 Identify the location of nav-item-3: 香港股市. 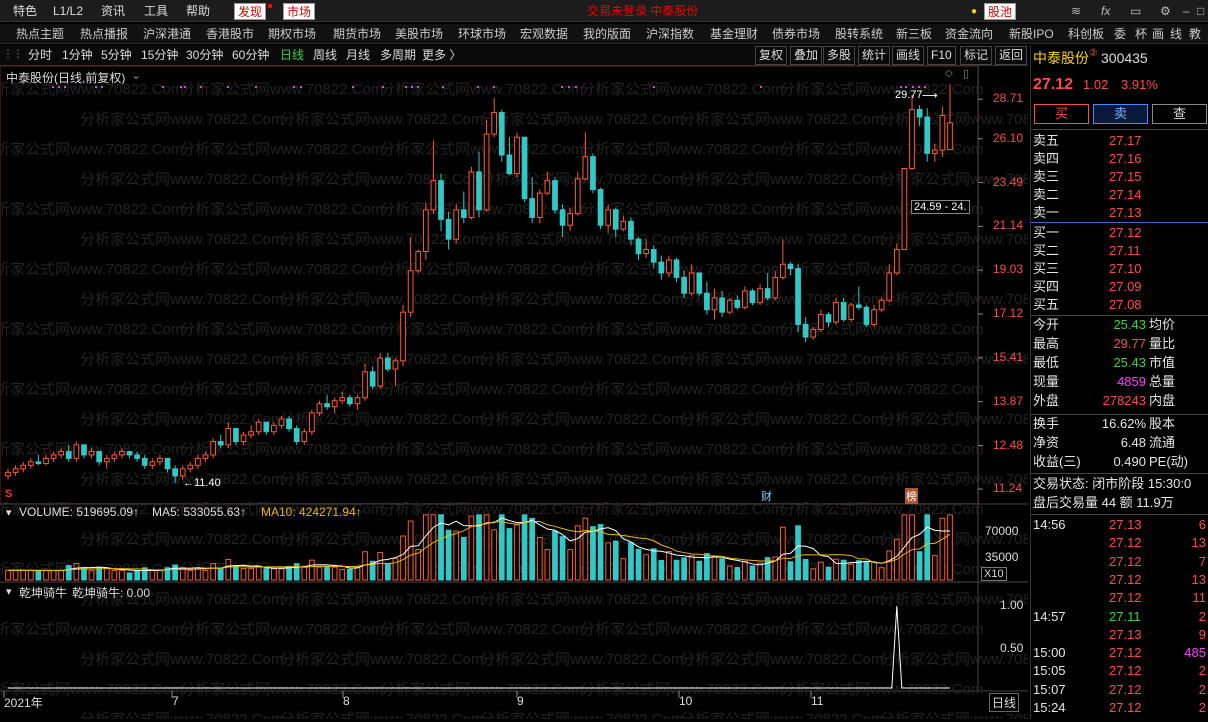
(230, 34).